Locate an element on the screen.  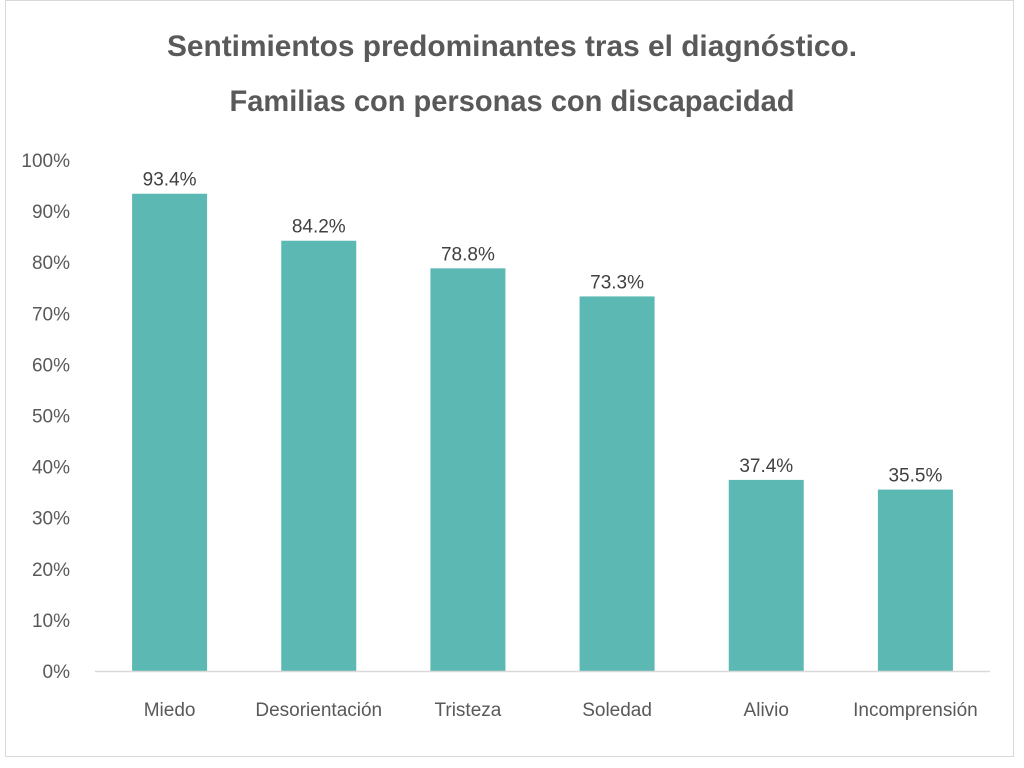
bar-tristeza is located at coordinates (468, 469).